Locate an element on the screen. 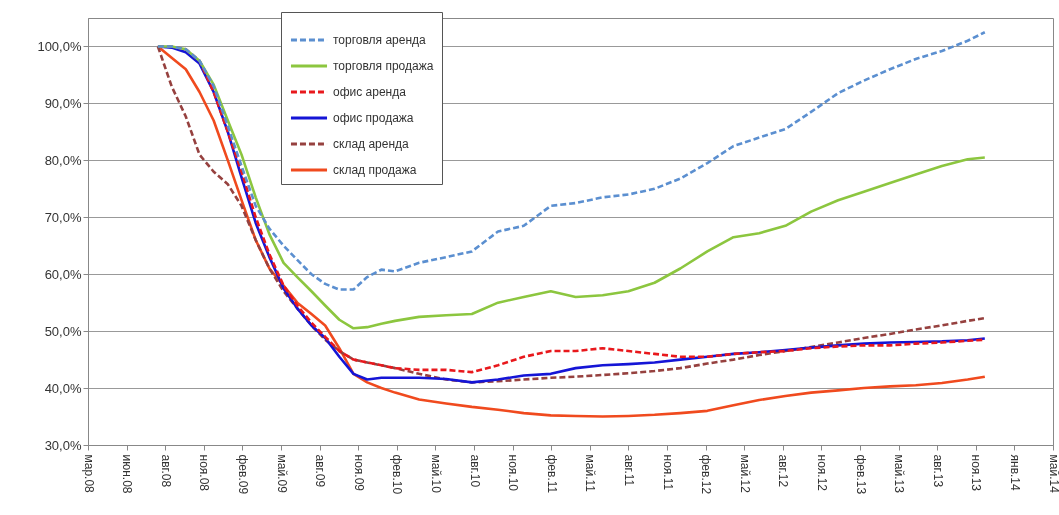 The image size is (1059, 515). legend-label: торговля аренда is located at coordinates (380, 40).